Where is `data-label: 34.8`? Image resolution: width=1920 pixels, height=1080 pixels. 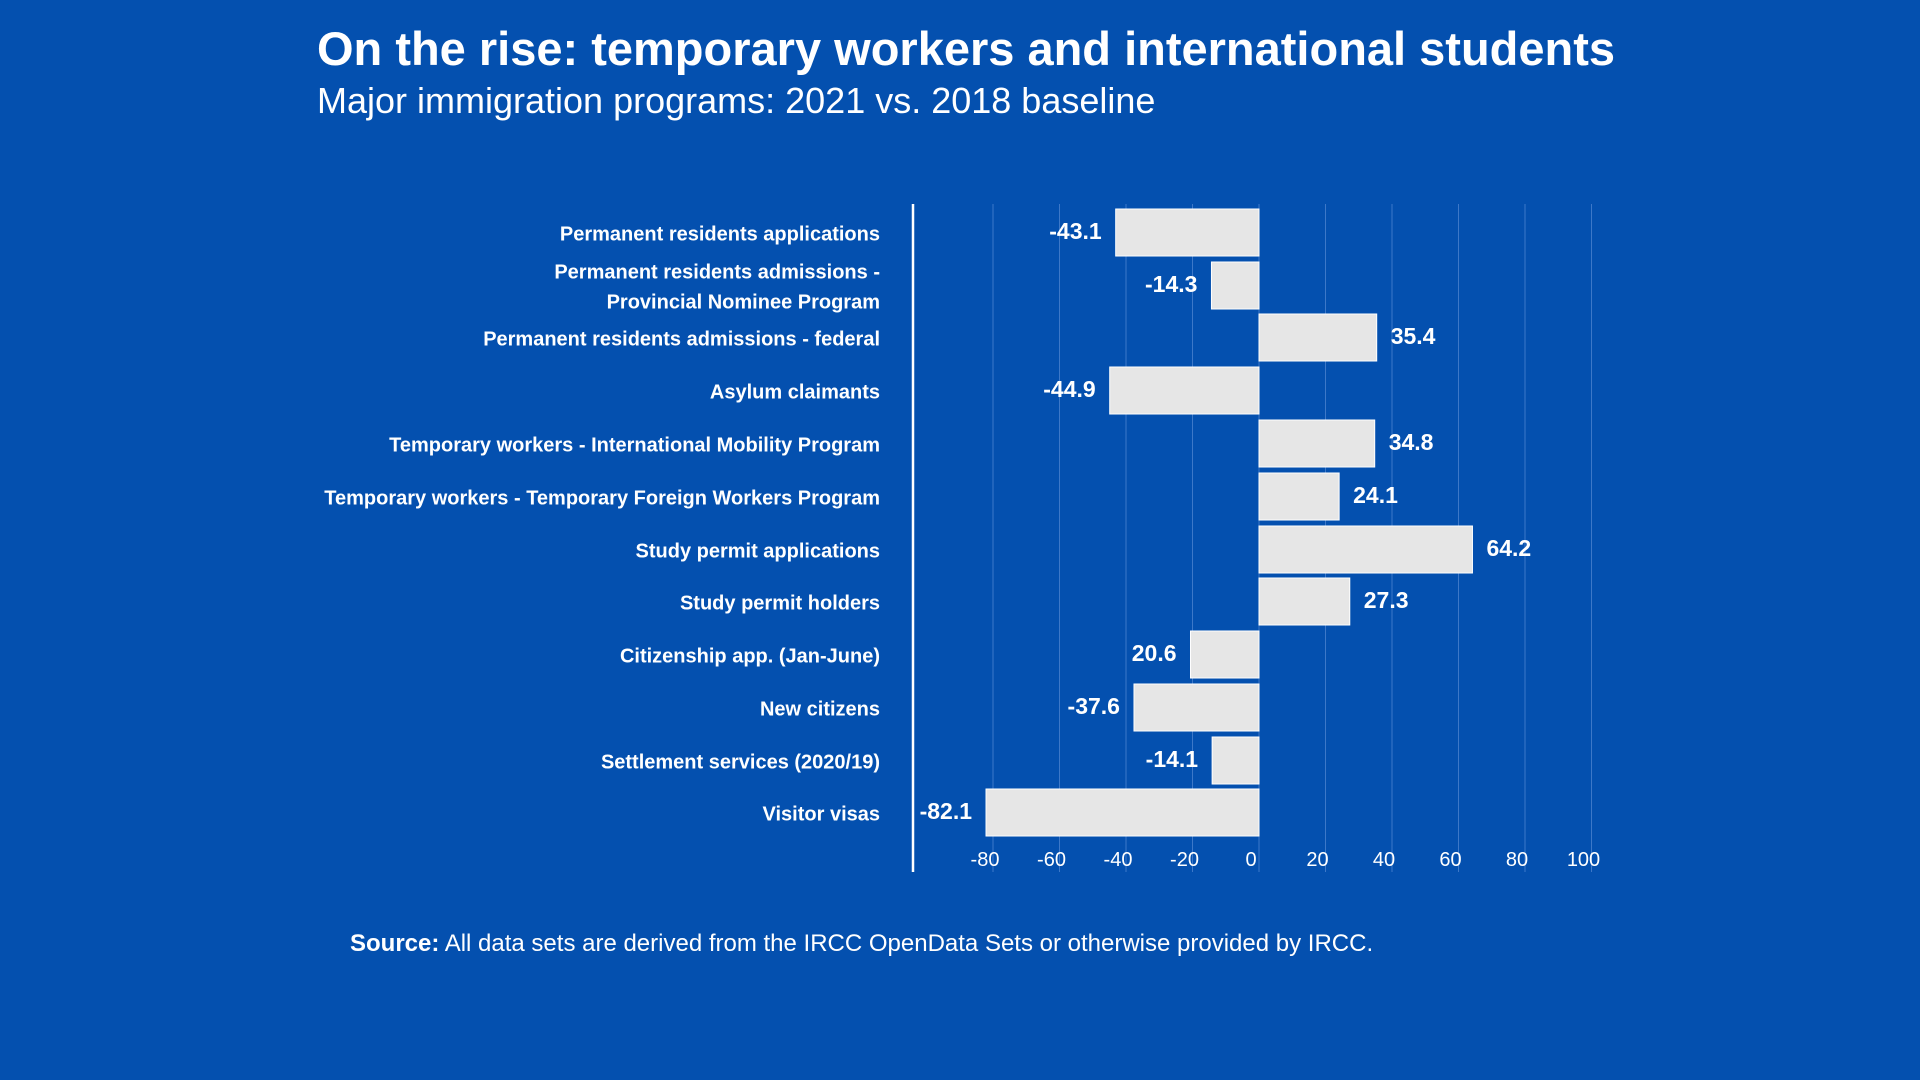 data-label: 34.8 is located at coordinates (1411, 442).